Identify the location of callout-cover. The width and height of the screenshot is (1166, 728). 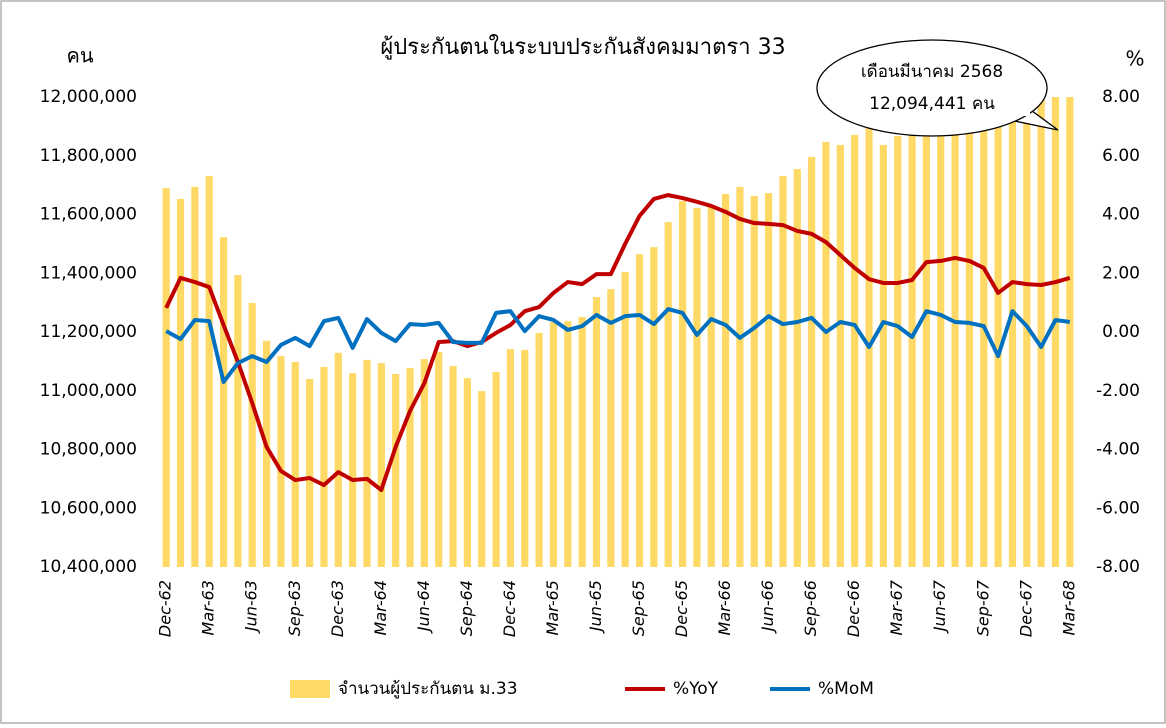
(1020, 111).